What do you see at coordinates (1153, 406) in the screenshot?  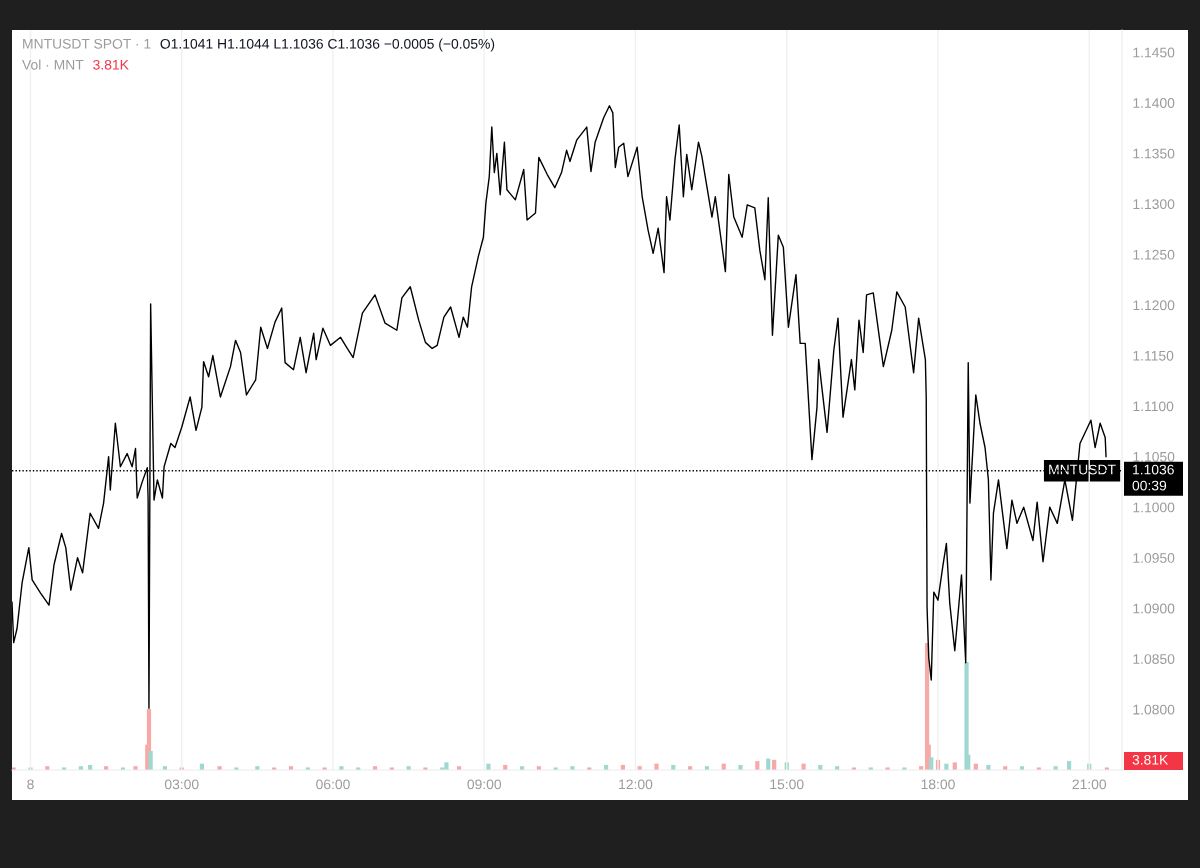 I see `y-tick-label: 1.1100` at bounding box center [1153, 406].